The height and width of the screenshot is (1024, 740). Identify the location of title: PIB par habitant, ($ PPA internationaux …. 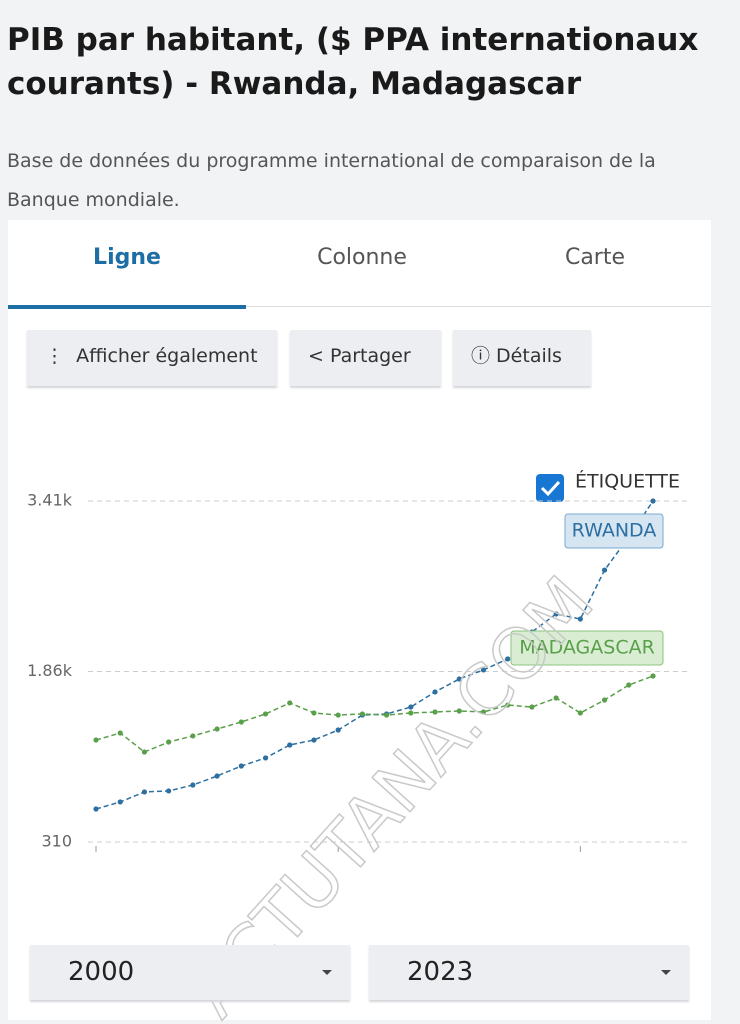
(353, 62).